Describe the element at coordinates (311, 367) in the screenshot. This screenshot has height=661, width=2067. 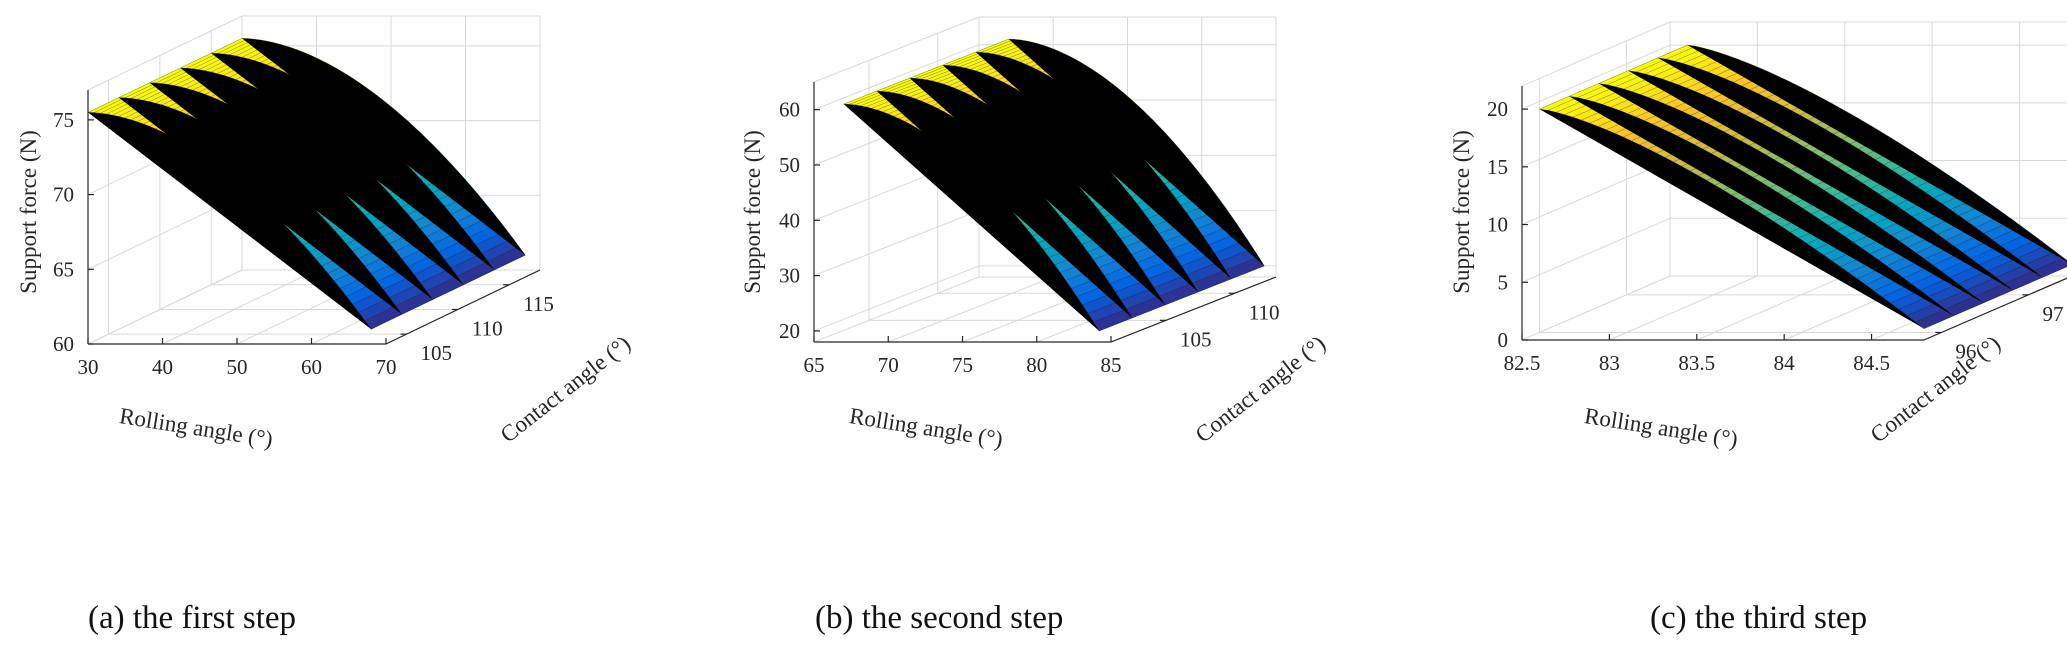
I see `x-tick-label: 60` at that location.